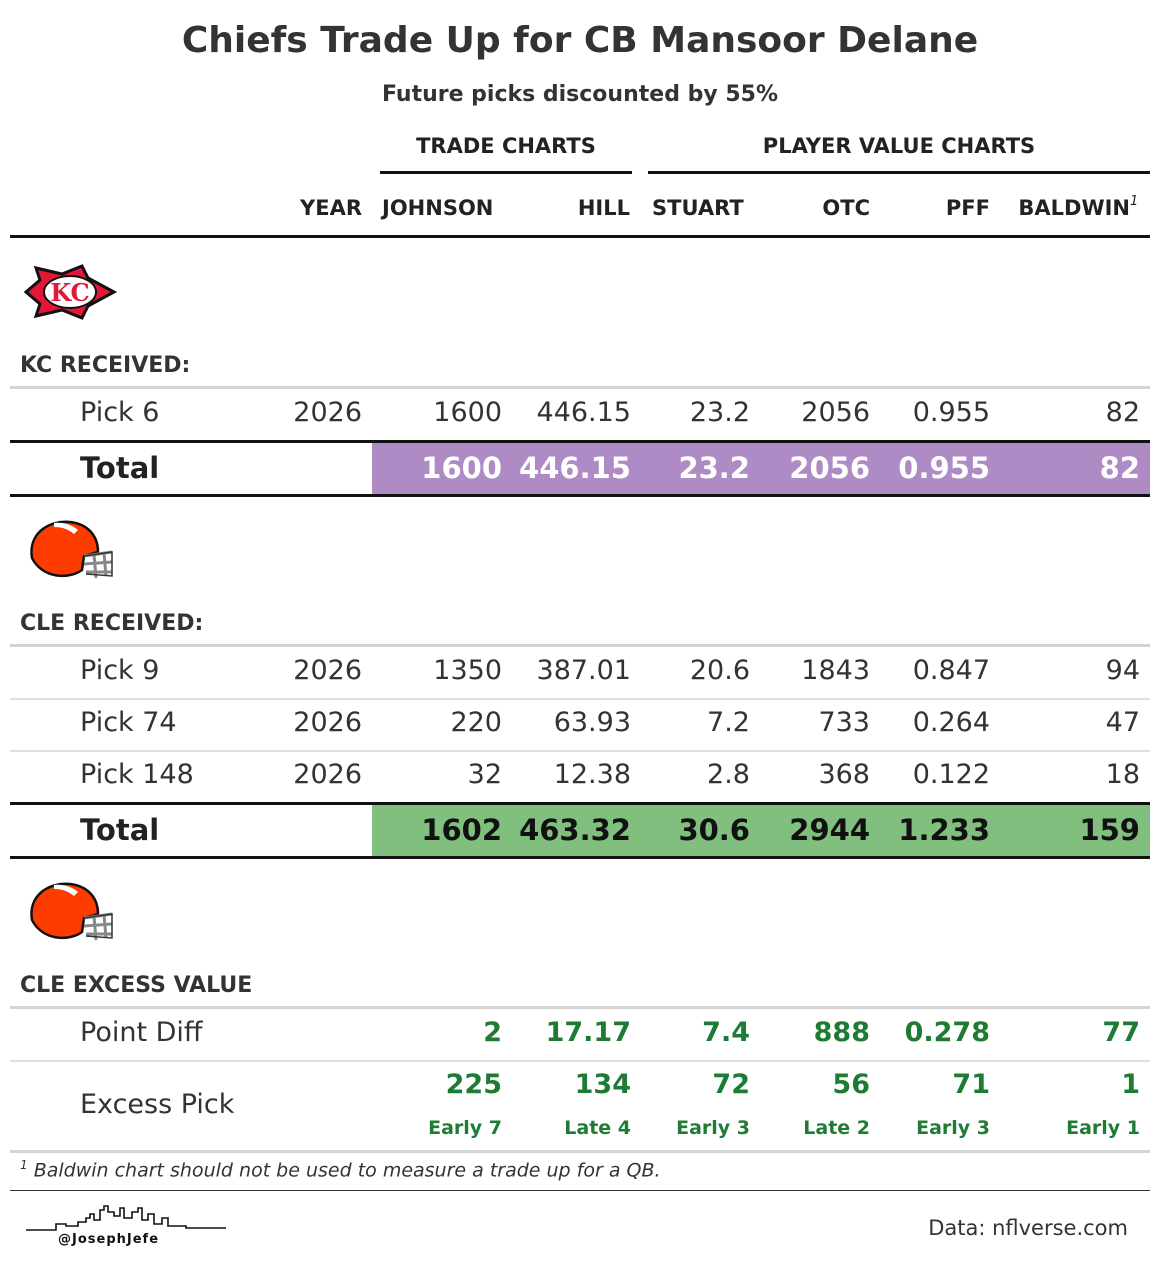 The height and width of the screenshot is (1272, 1160). What do you see at coordinates (714, 468) in the screenshot?
I see `kc-total-stuart: 23.2` at bounding box center [714, 468].